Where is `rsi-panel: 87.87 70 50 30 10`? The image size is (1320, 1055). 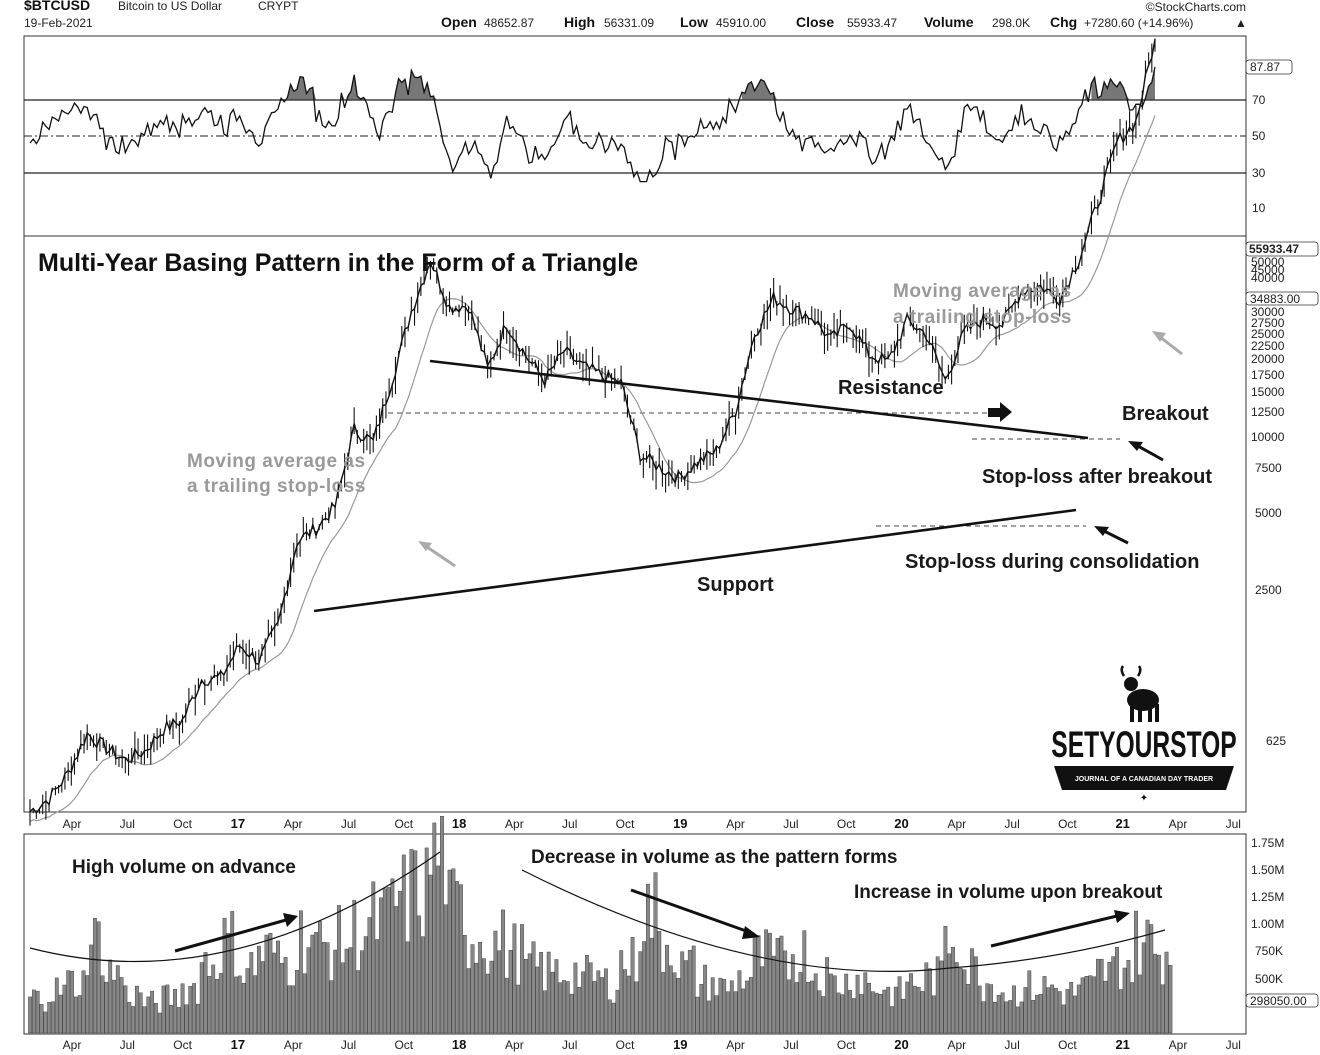 rsi-panel: 87.87 70 50 30 10 is located at coordinates (658, 137).